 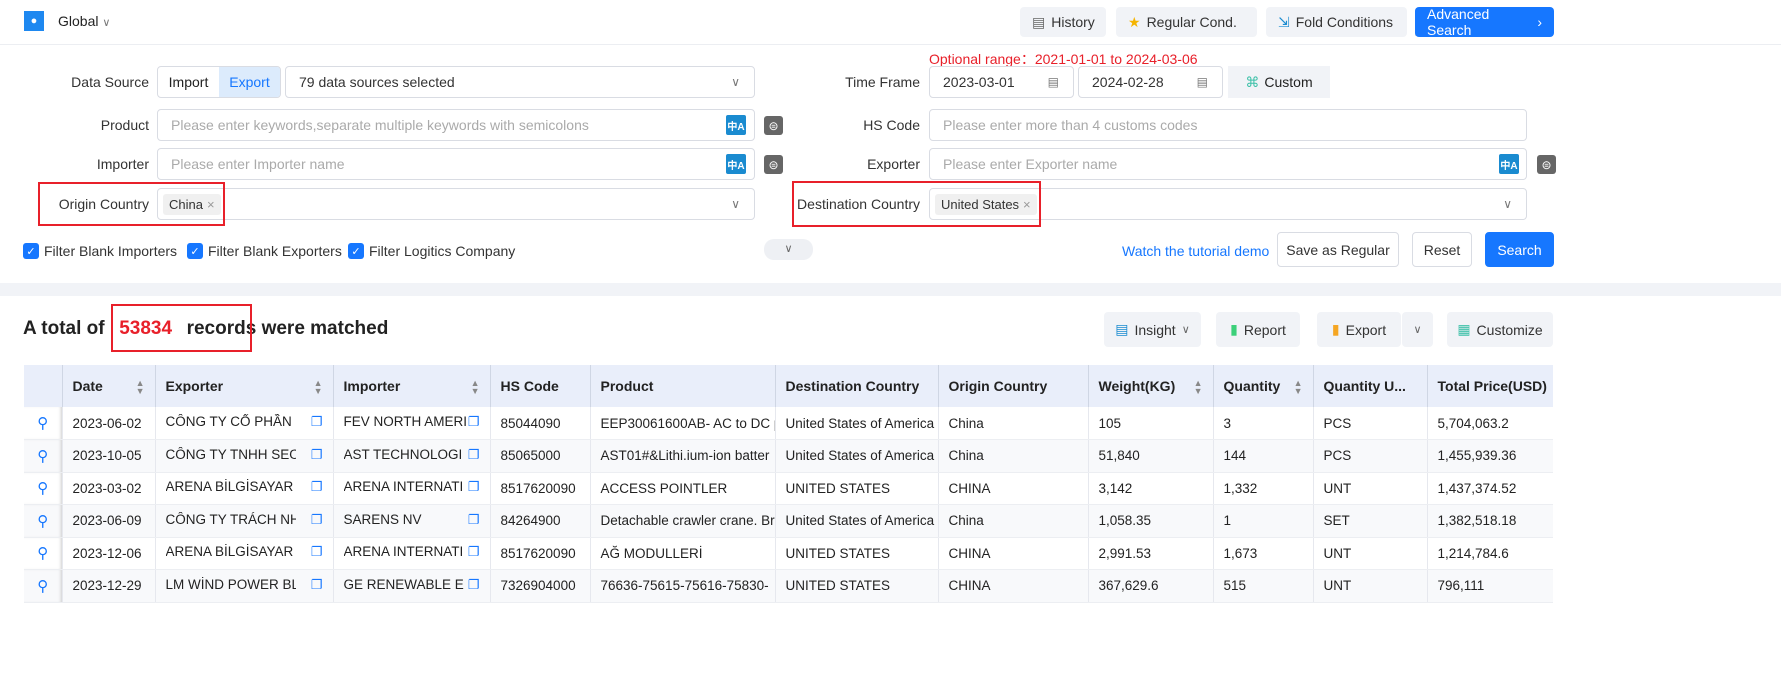 What do you see at coordinates (1369, 488) in the screenshot?
I see `table-cell: UNT` at bounding box center [1369, 488].